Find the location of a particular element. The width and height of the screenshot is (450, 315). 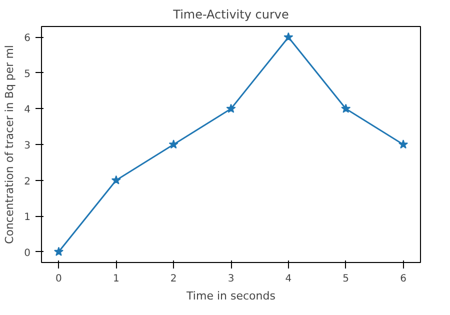

y-tick-label: 1 is located at coordinates (27, 218).